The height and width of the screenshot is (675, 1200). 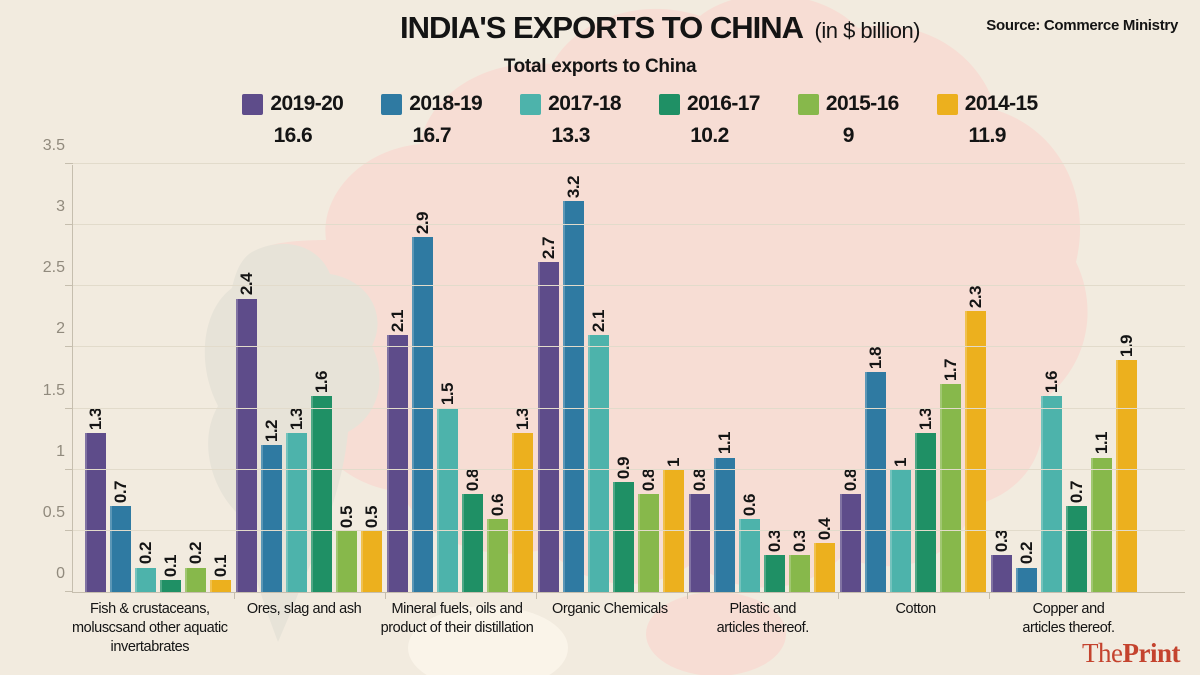 I want to click on y-axis-label: 0, so click(x=60, y=573).